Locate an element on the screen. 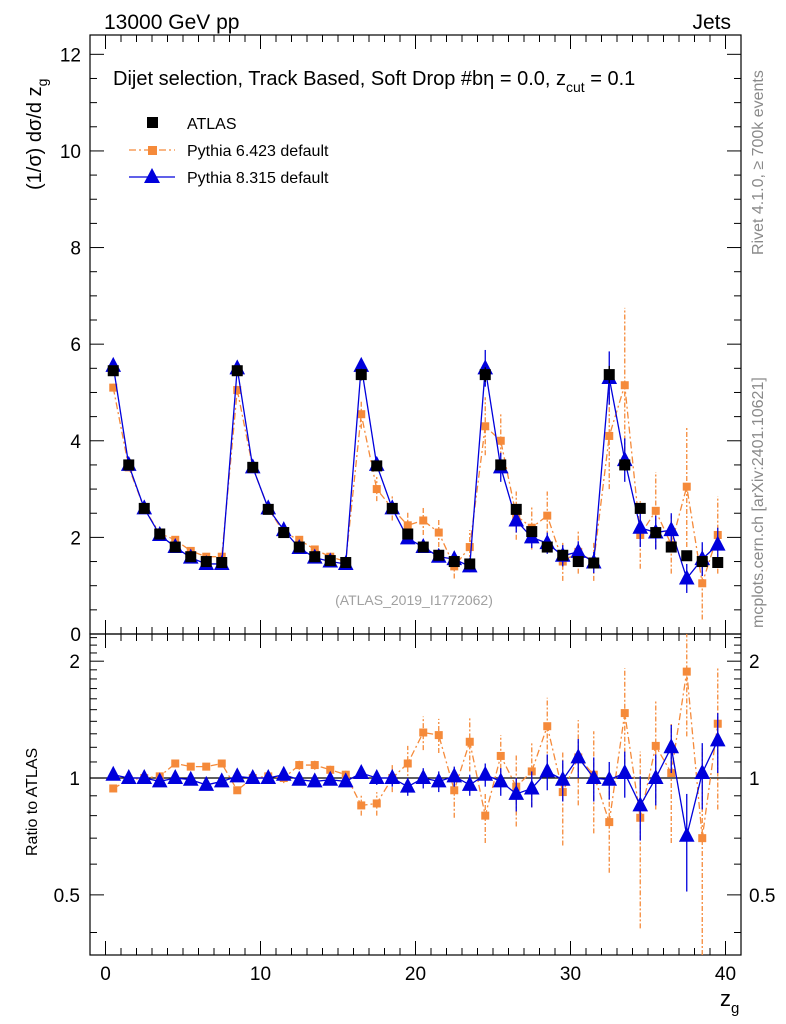  main-title-subscript: cut is located at coordinates (575, 87).